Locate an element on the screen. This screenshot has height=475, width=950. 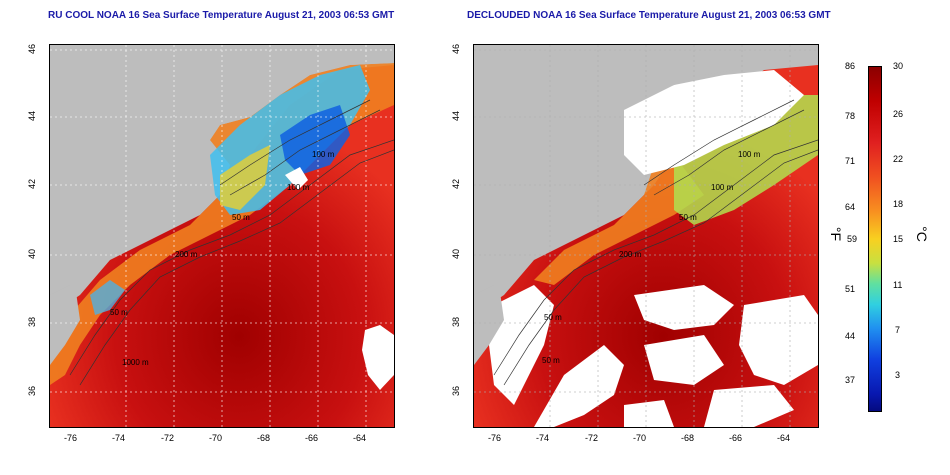
fahrenheit-tick: 37 is located at coordinates (850, 380).